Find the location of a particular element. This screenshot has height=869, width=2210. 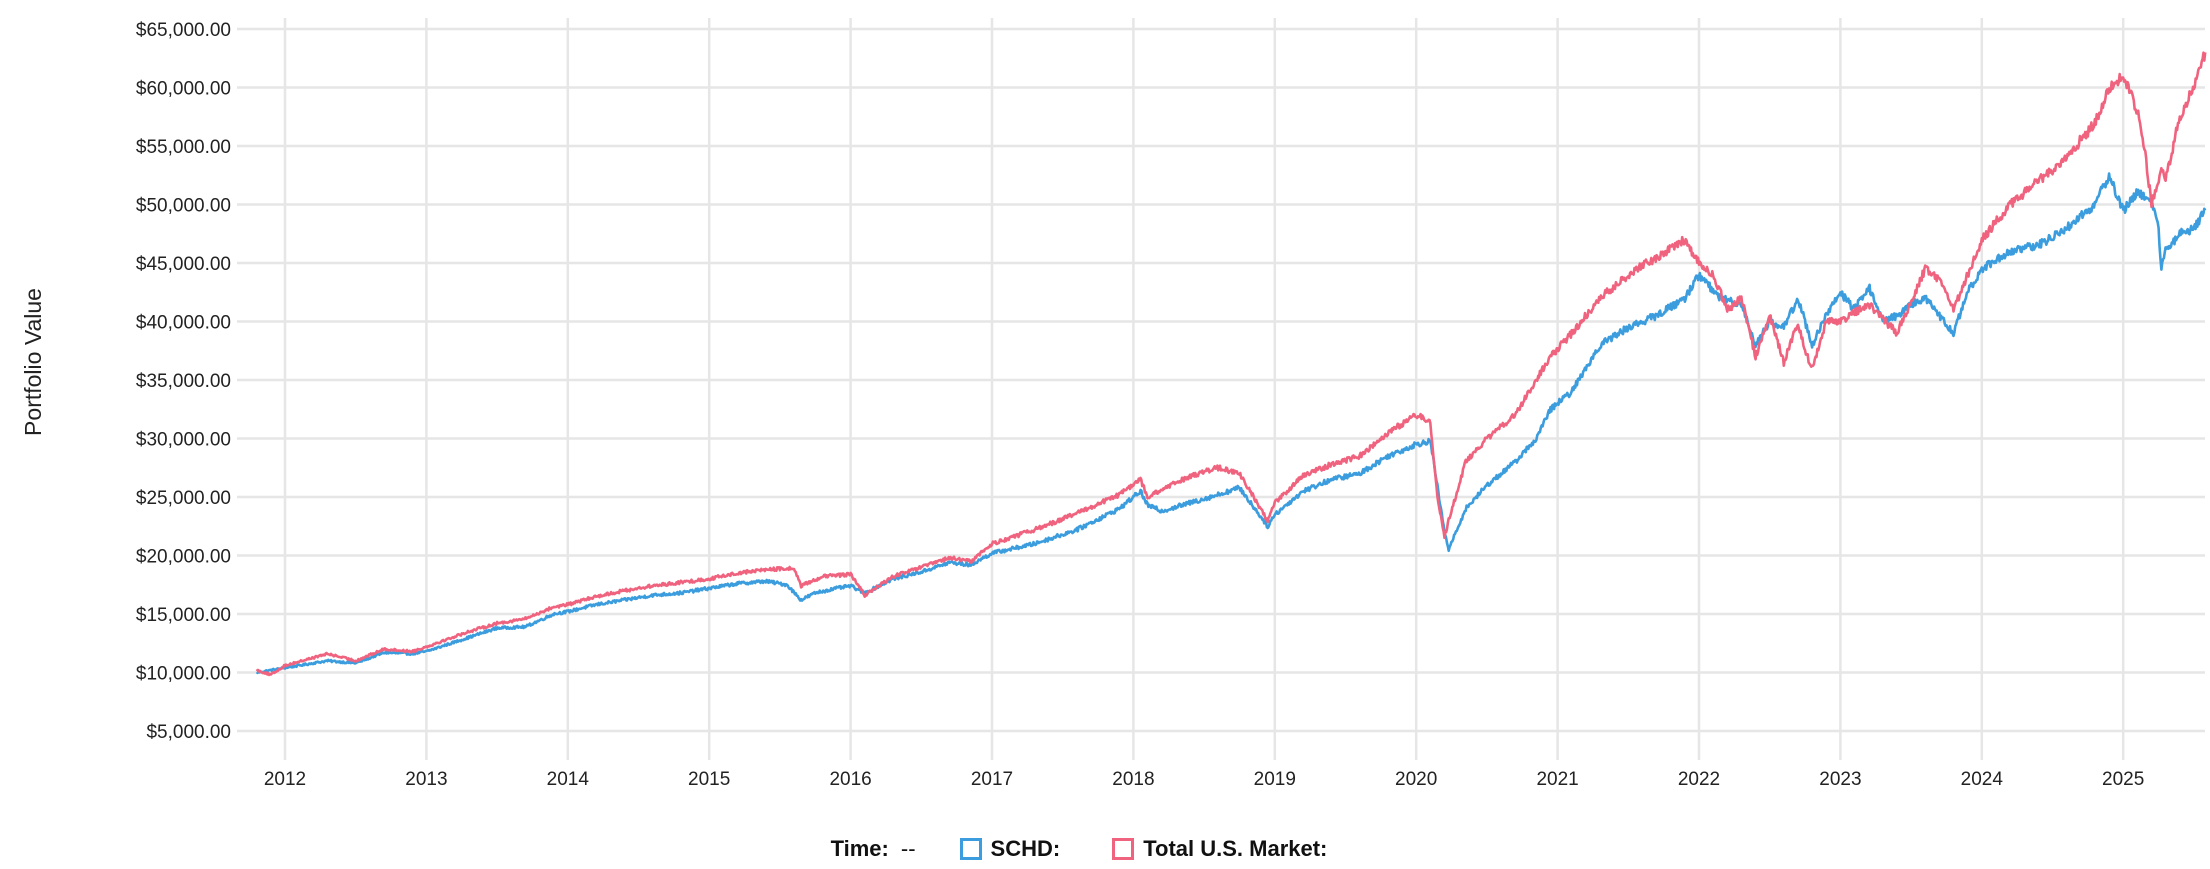

y-tick-label: $25,000.00 is located at coordinates (183, 498).